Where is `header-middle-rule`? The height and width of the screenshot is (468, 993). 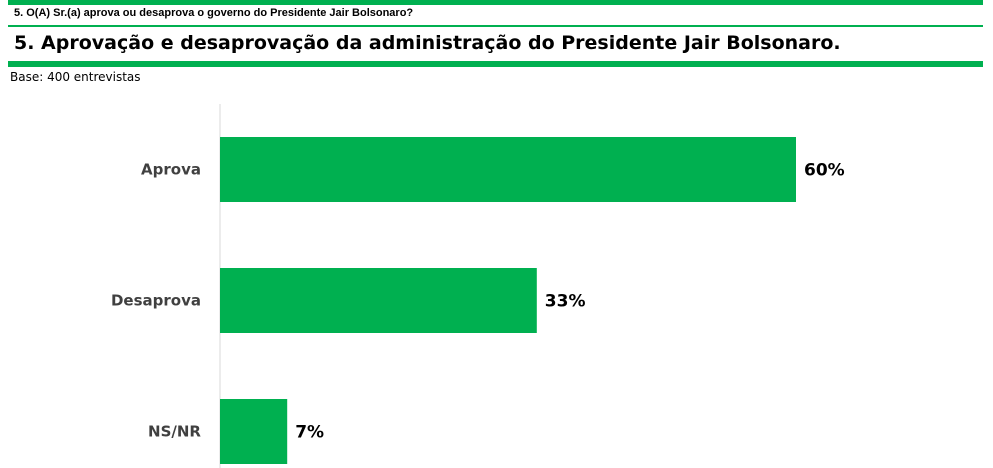 header-middle-rule is located at coordinates (495, 26).